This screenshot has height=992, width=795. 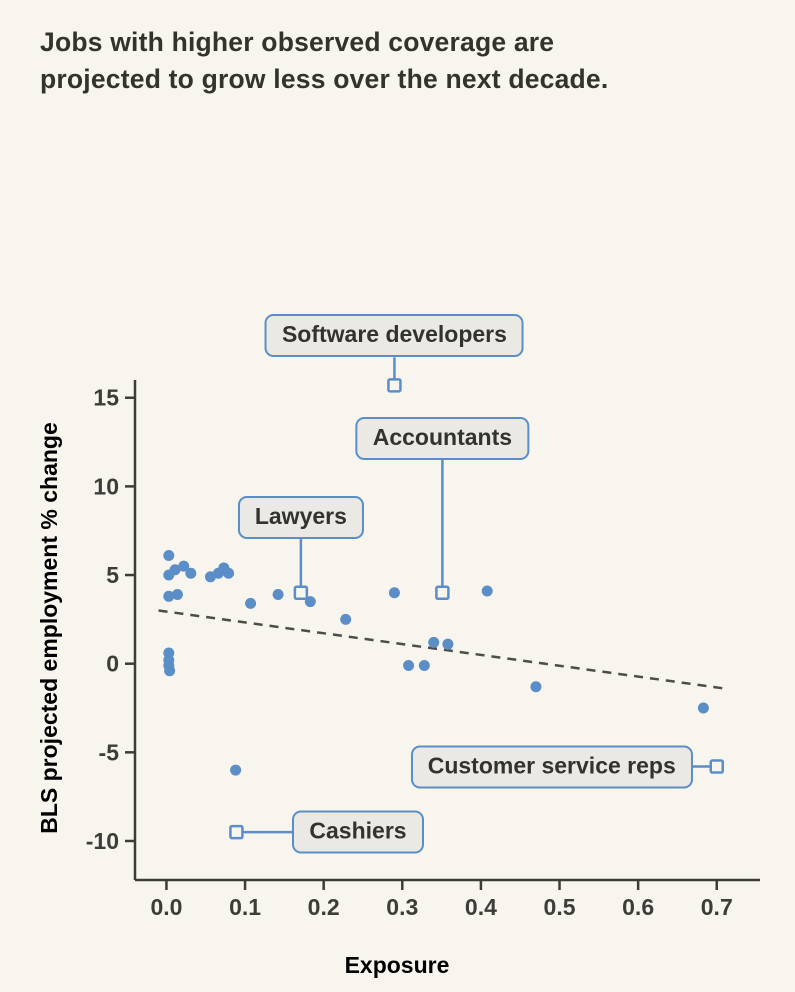 What do you see at coordinates (106, 398) in the screenshot?
I see `y-tick-label: 15` at bounding box center [106, 398].